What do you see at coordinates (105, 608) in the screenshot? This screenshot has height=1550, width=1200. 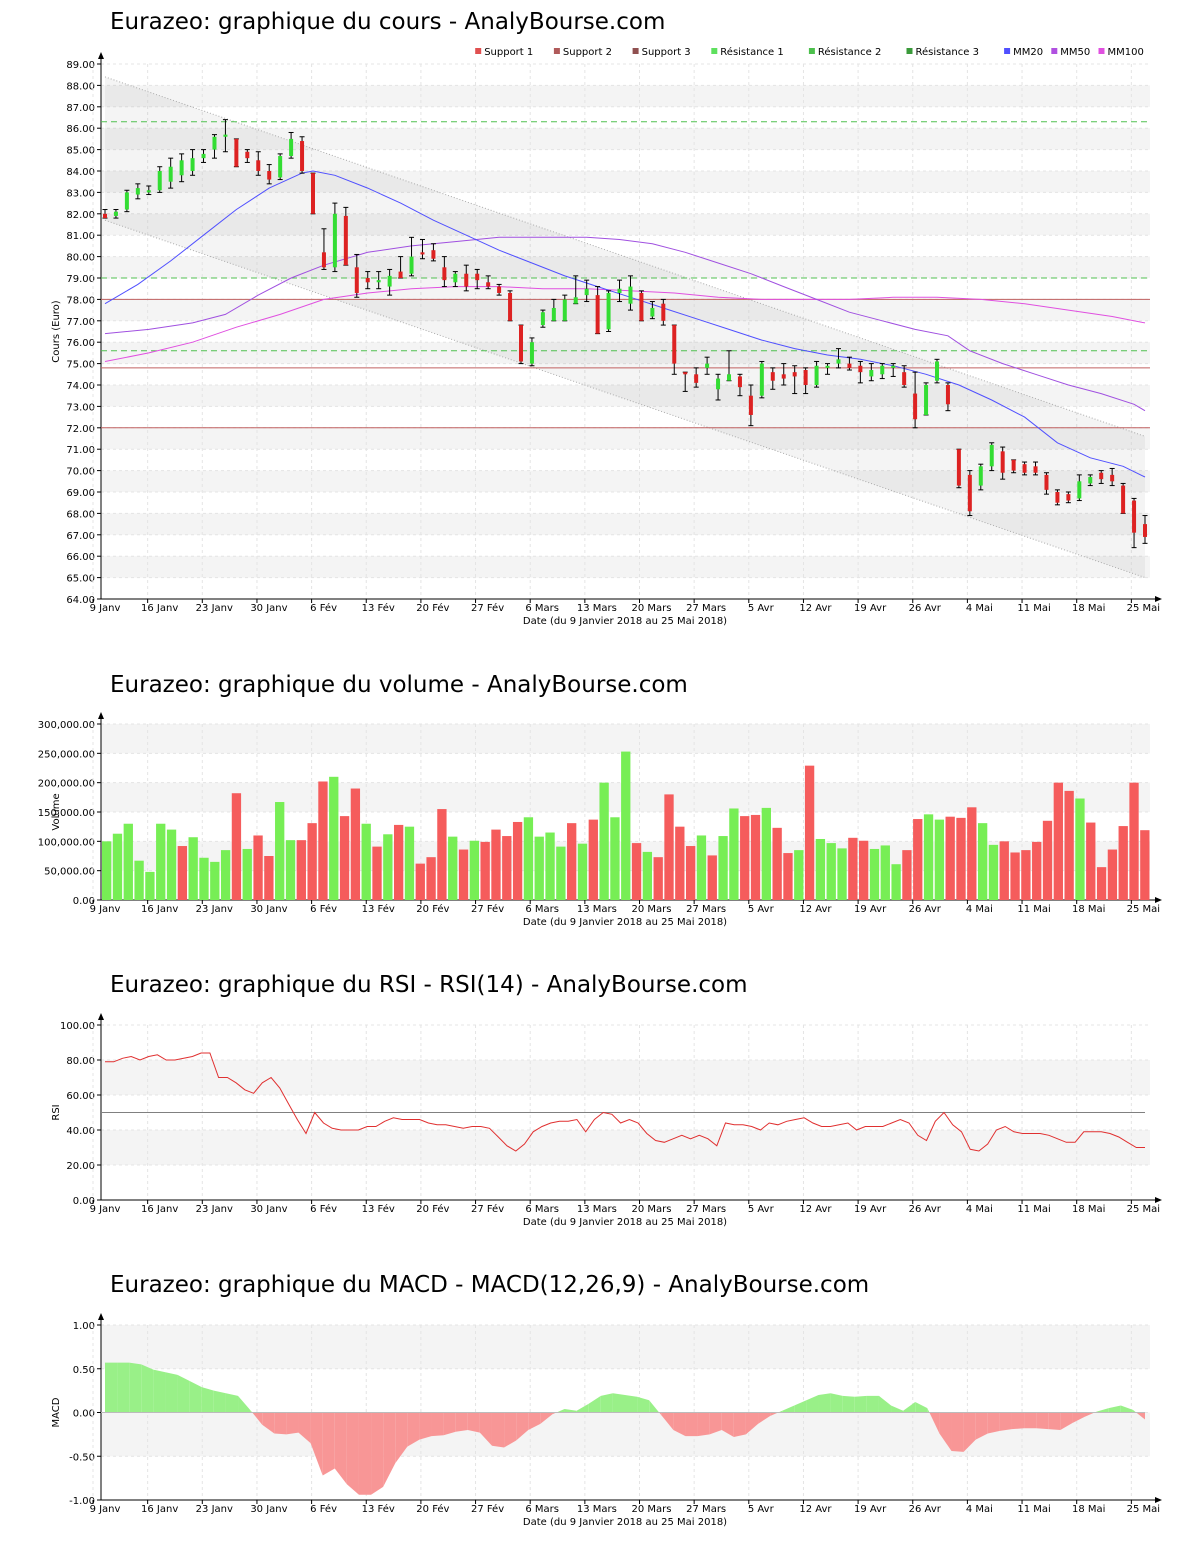 I see `x-tick-label: 9 Janv` at bounding box center [105, 608].